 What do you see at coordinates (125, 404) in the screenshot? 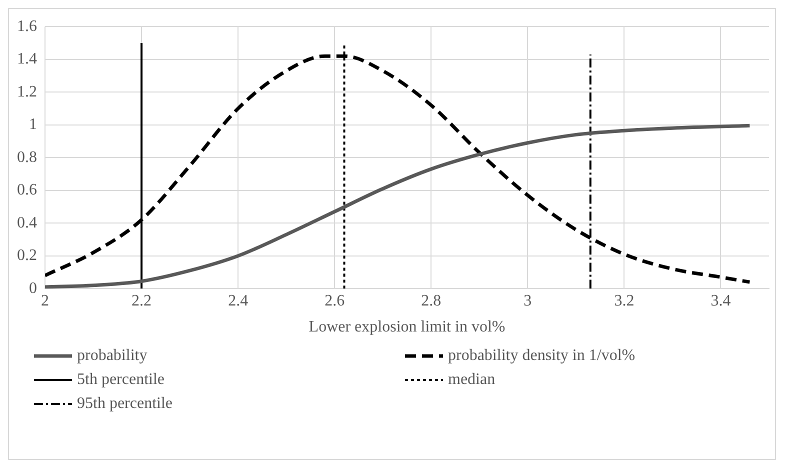
I see `legend-label: 95th percentile` at bounding box center [125, 404].